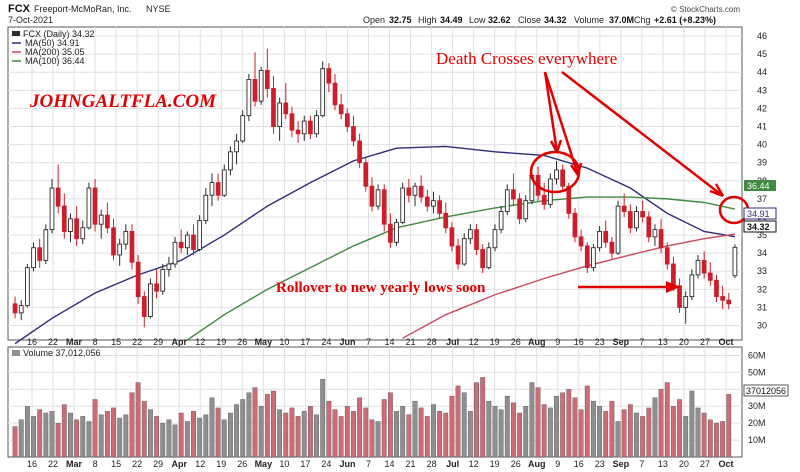 The image size is (800, 472). What do you see at coordinates (477, 20) in the screenshot?
I see `low-label: Low` at bounding box center [477, 20].